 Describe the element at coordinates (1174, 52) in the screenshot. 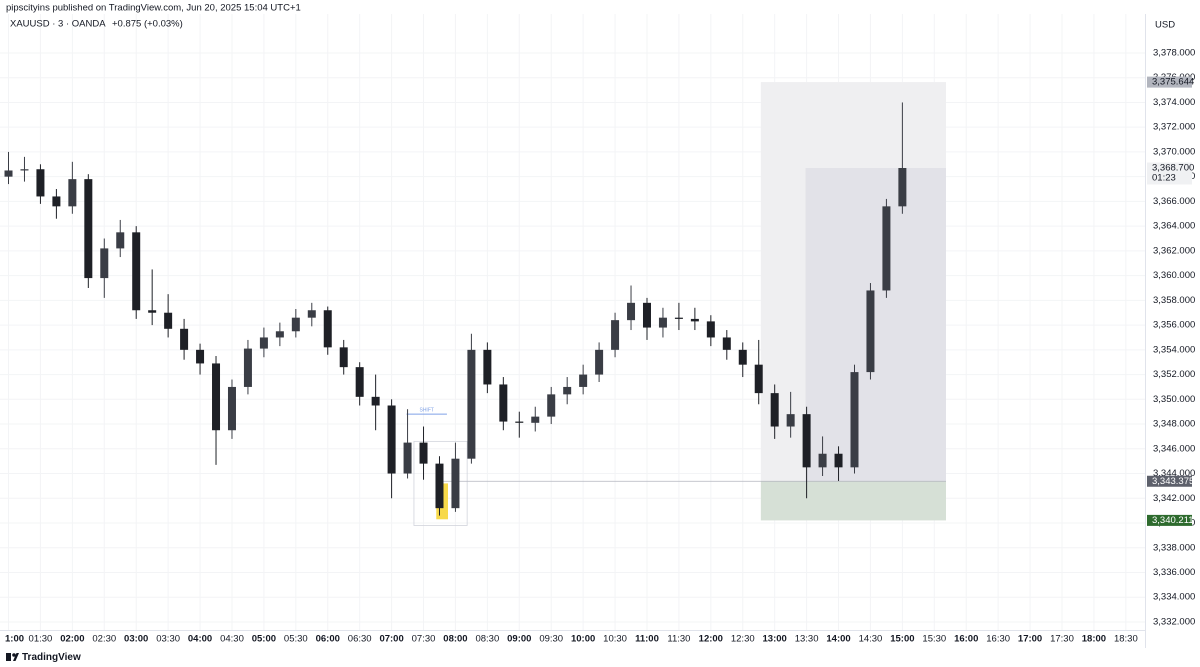

I see `y-tick-label: 3,378.000` at that location.